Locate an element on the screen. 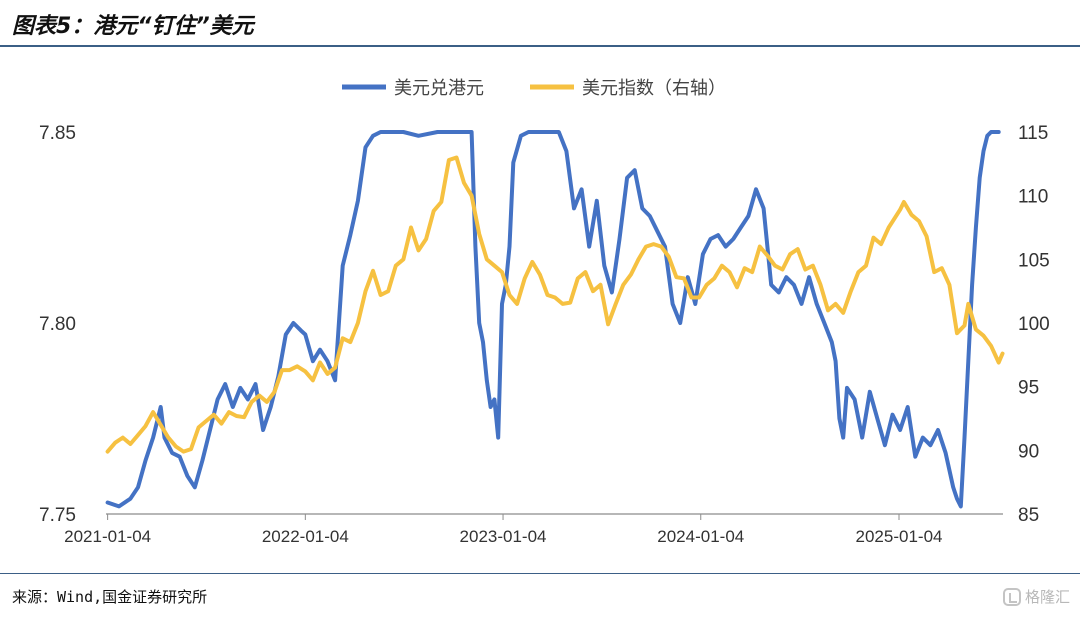  y-left-tick-label: 7.85 is located at coordinates (57, 133).